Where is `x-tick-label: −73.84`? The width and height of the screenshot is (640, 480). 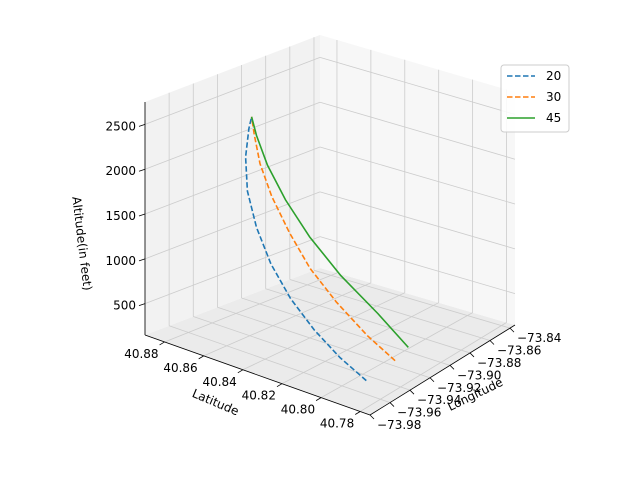 x-tick-label: −73.84 is located at coordinates (539, 338).